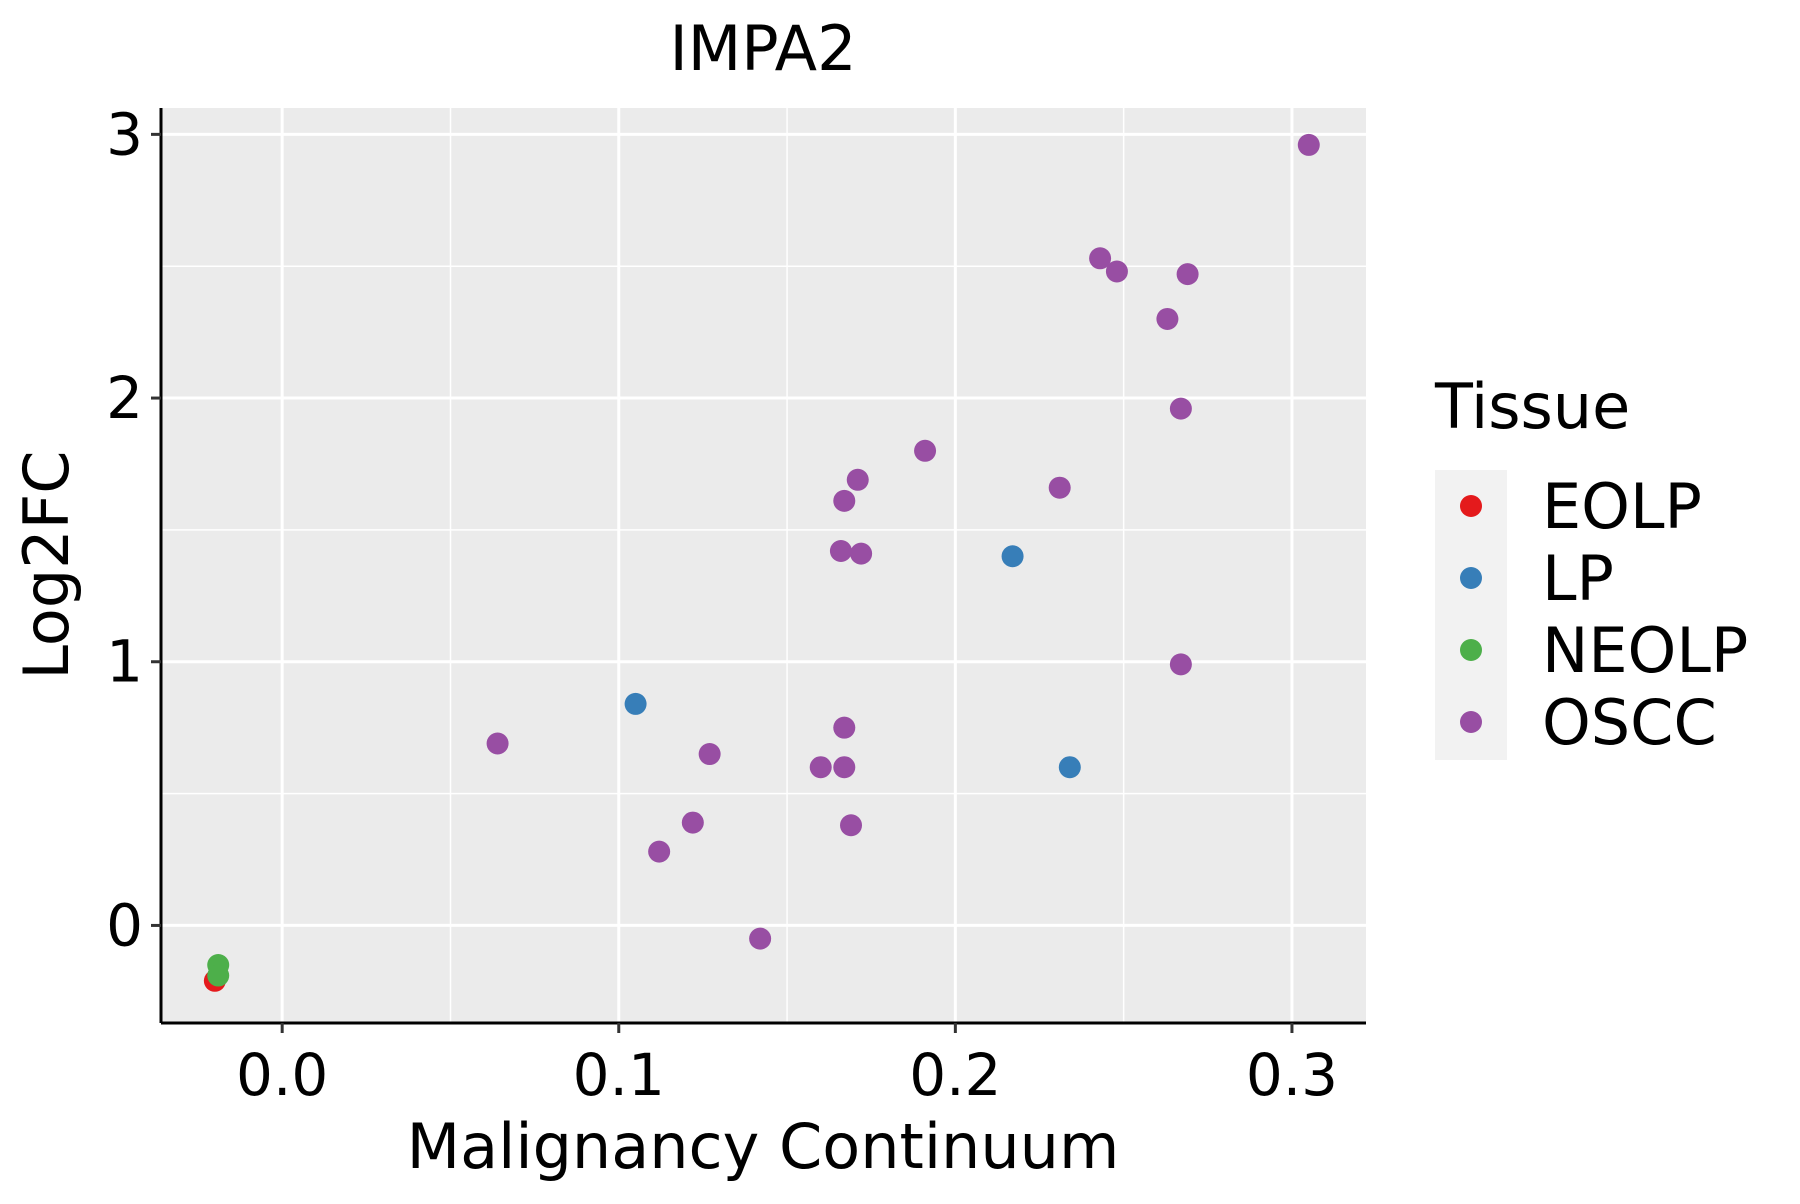 The height and width of the screenshot is (1204, 1800). What do you see at coordinates (1629, 722) in the screenshot?
I see `legend-label-oscc: OSCC` at bounding box center [1629, 722].